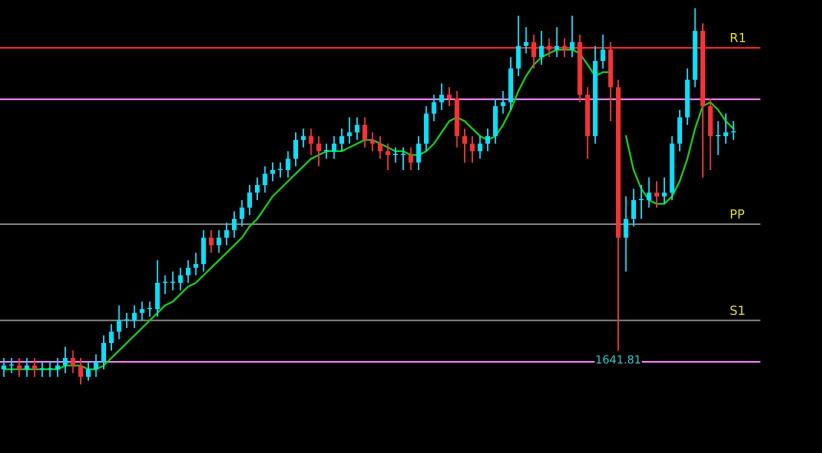  What do you see at coordinates (618, 359) in the screenshot?
I see `annotation: 1641.81` at bounding box center [618, 359].